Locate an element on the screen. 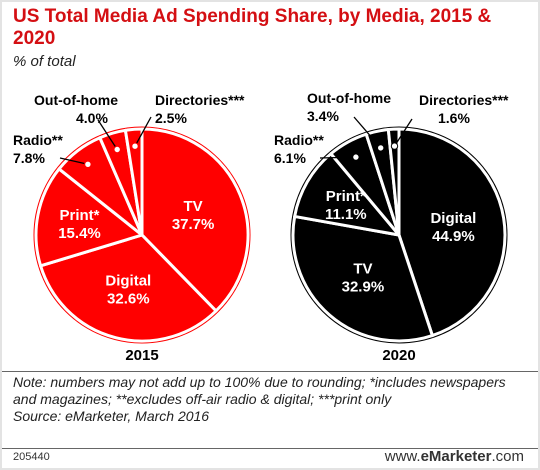 Image resolution: width=540 pixels, height=470 pixels. slice-label-radio-2015: Radio** is located at coordinates (38, 140).